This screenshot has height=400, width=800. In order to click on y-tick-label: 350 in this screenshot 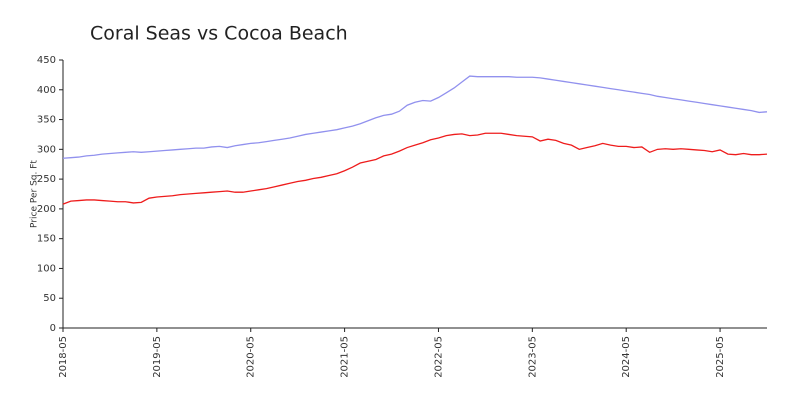, I will do `click(46, 120)`.